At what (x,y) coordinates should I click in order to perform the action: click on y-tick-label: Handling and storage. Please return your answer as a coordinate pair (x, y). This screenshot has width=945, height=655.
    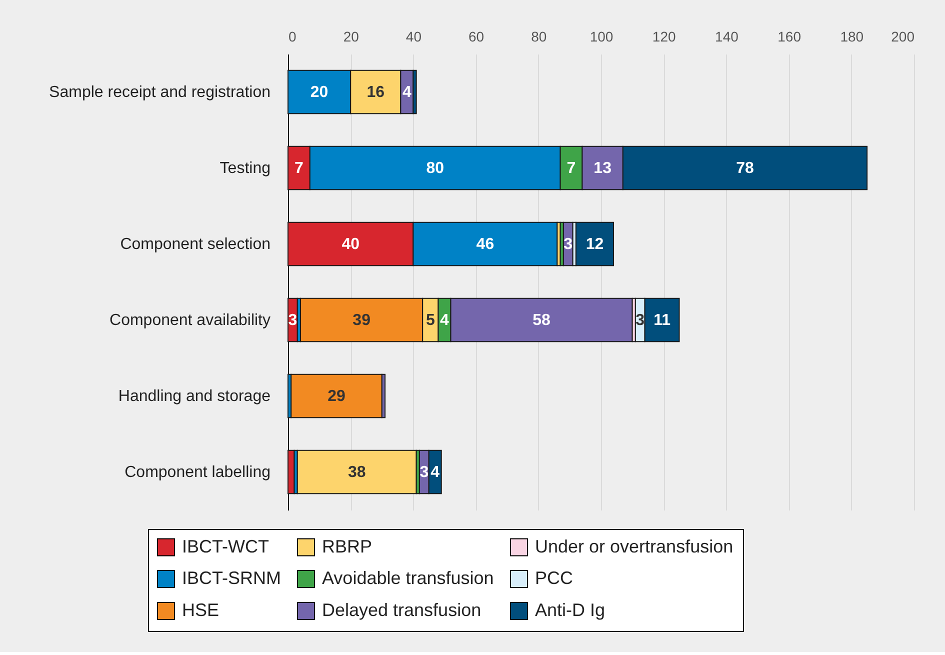
    Looking at the image, I should click on (194, 396).